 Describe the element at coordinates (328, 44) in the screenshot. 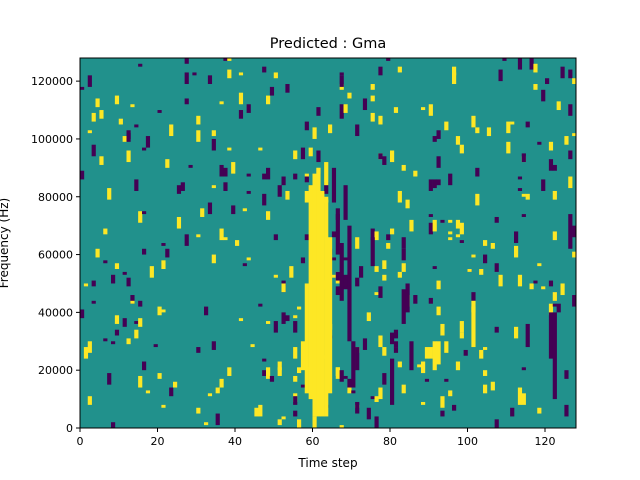

I see `chart-title: Predicted : Gma` at that location.